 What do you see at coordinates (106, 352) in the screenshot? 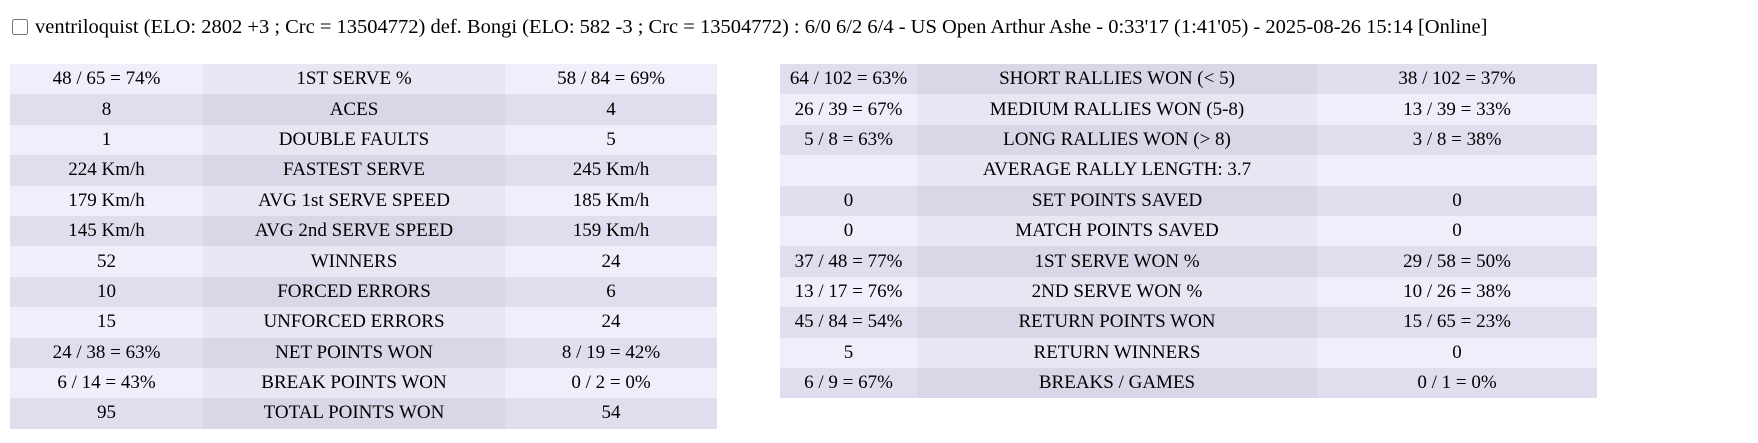
I see `player1-value-cell: 24 / 38 = 63%` at bounding box center [106, 352].